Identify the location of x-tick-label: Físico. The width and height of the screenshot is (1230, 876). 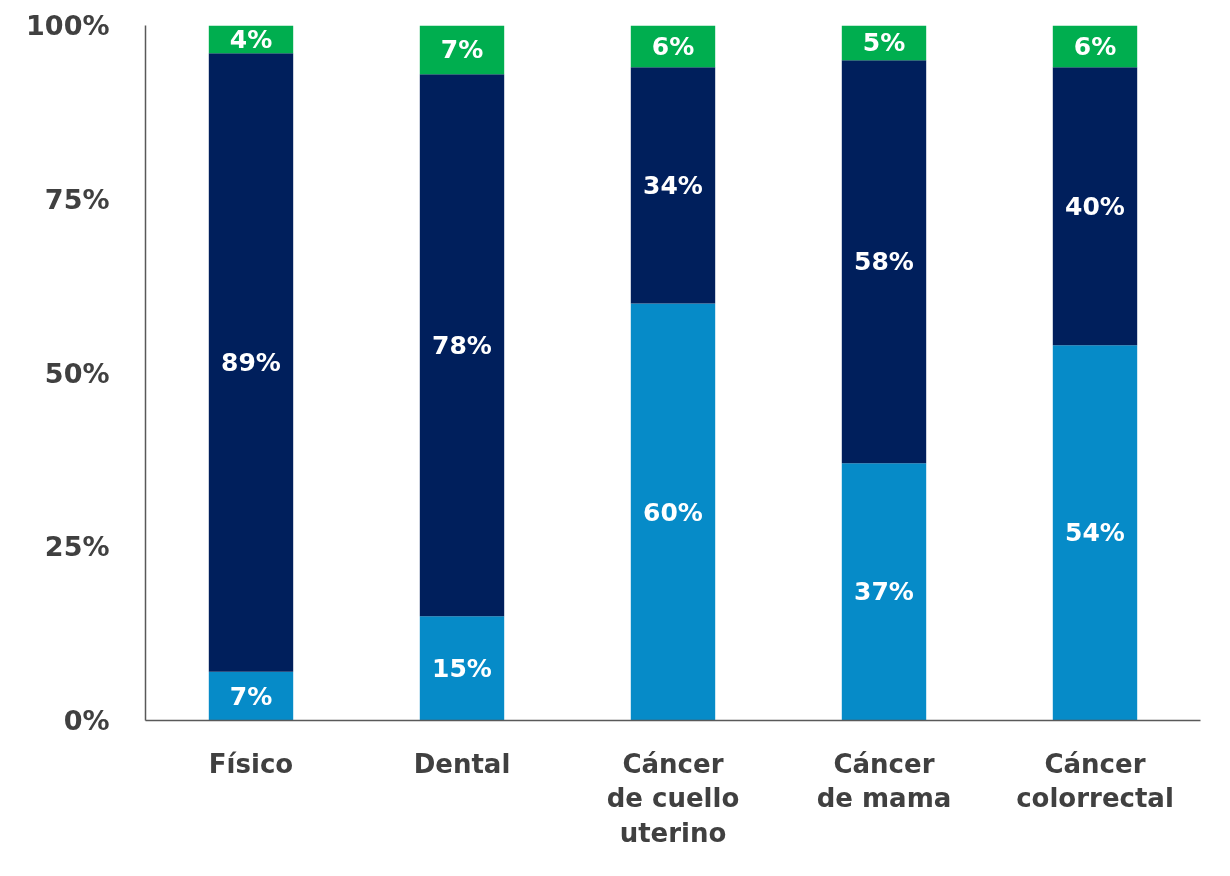
(251, 763).